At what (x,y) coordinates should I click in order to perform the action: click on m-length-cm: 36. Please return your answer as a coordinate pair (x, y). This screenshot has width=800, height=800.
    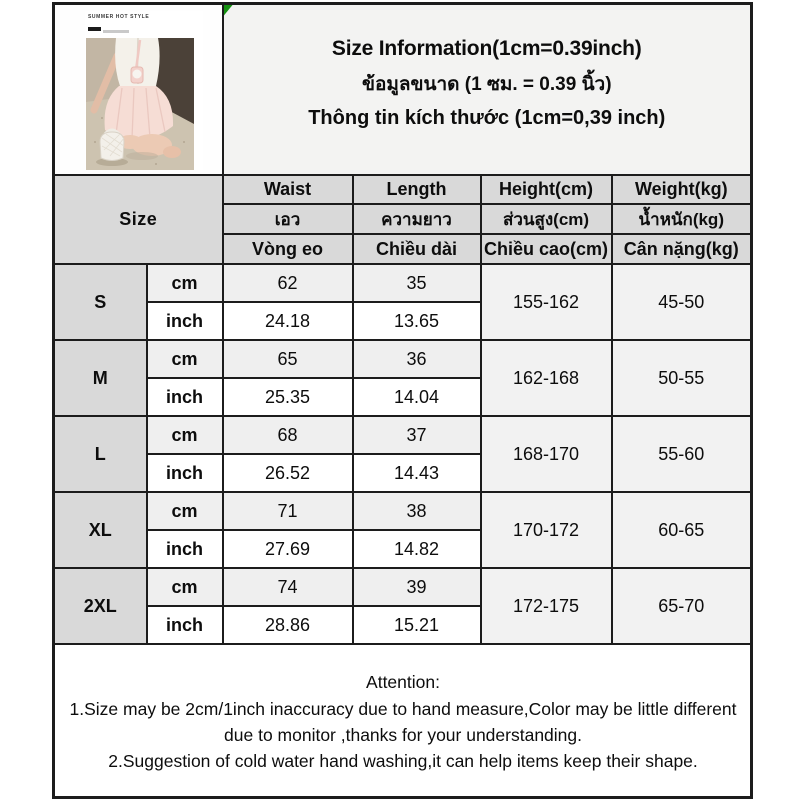
    Looking at the image, I should click on (416, 359).